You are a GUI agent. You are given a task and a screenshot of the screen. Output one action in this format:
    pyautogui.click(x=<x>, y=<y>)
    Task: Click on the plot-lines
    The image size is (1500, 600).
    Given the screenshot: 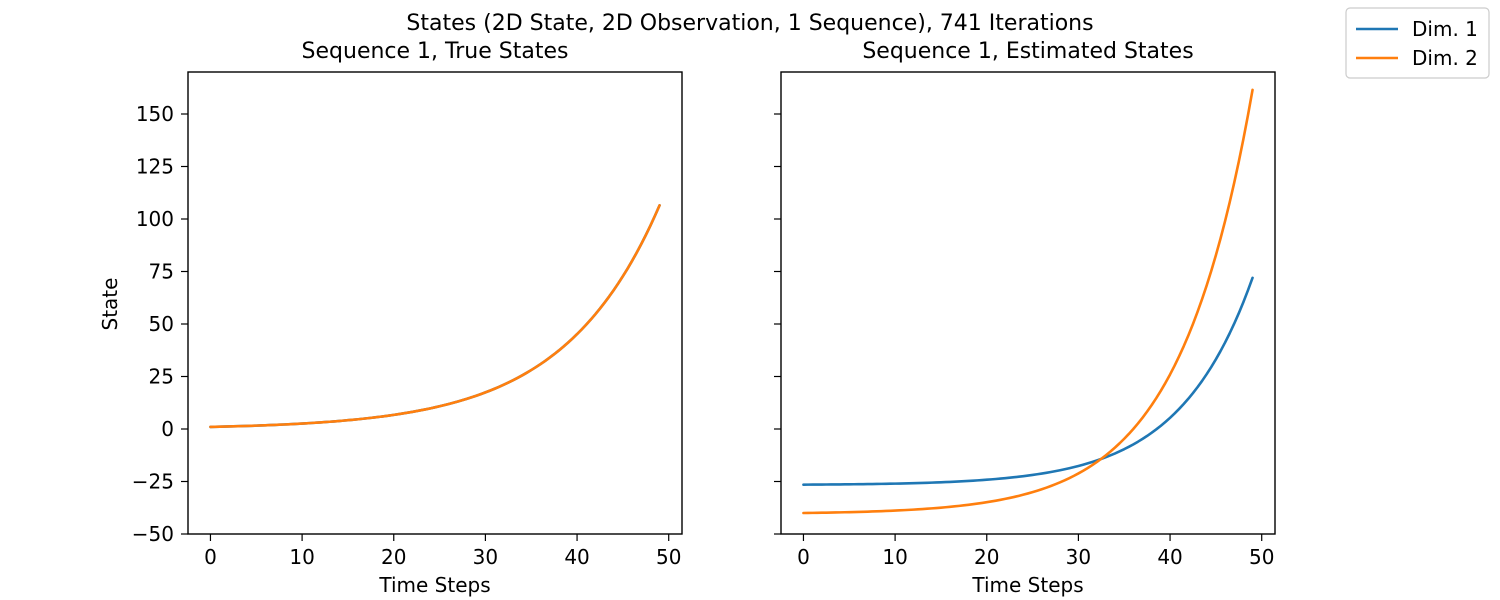 What is the action you would take?
    pyautogui.click(x=435, y=316)
    